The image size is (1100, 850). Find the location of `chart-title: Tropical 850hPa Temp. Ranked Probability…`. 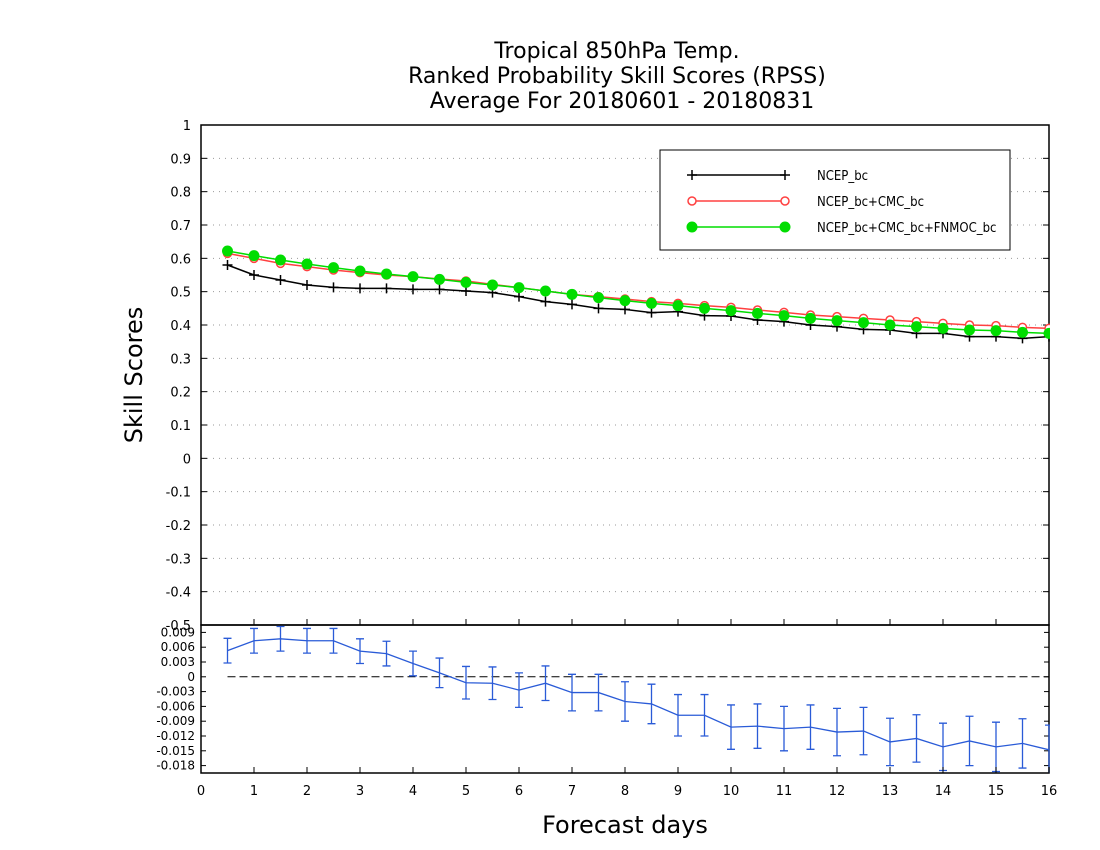

chart-title: Tropical 850hPa Temp. Ranked Probability… is located at coordinates (617, 76).